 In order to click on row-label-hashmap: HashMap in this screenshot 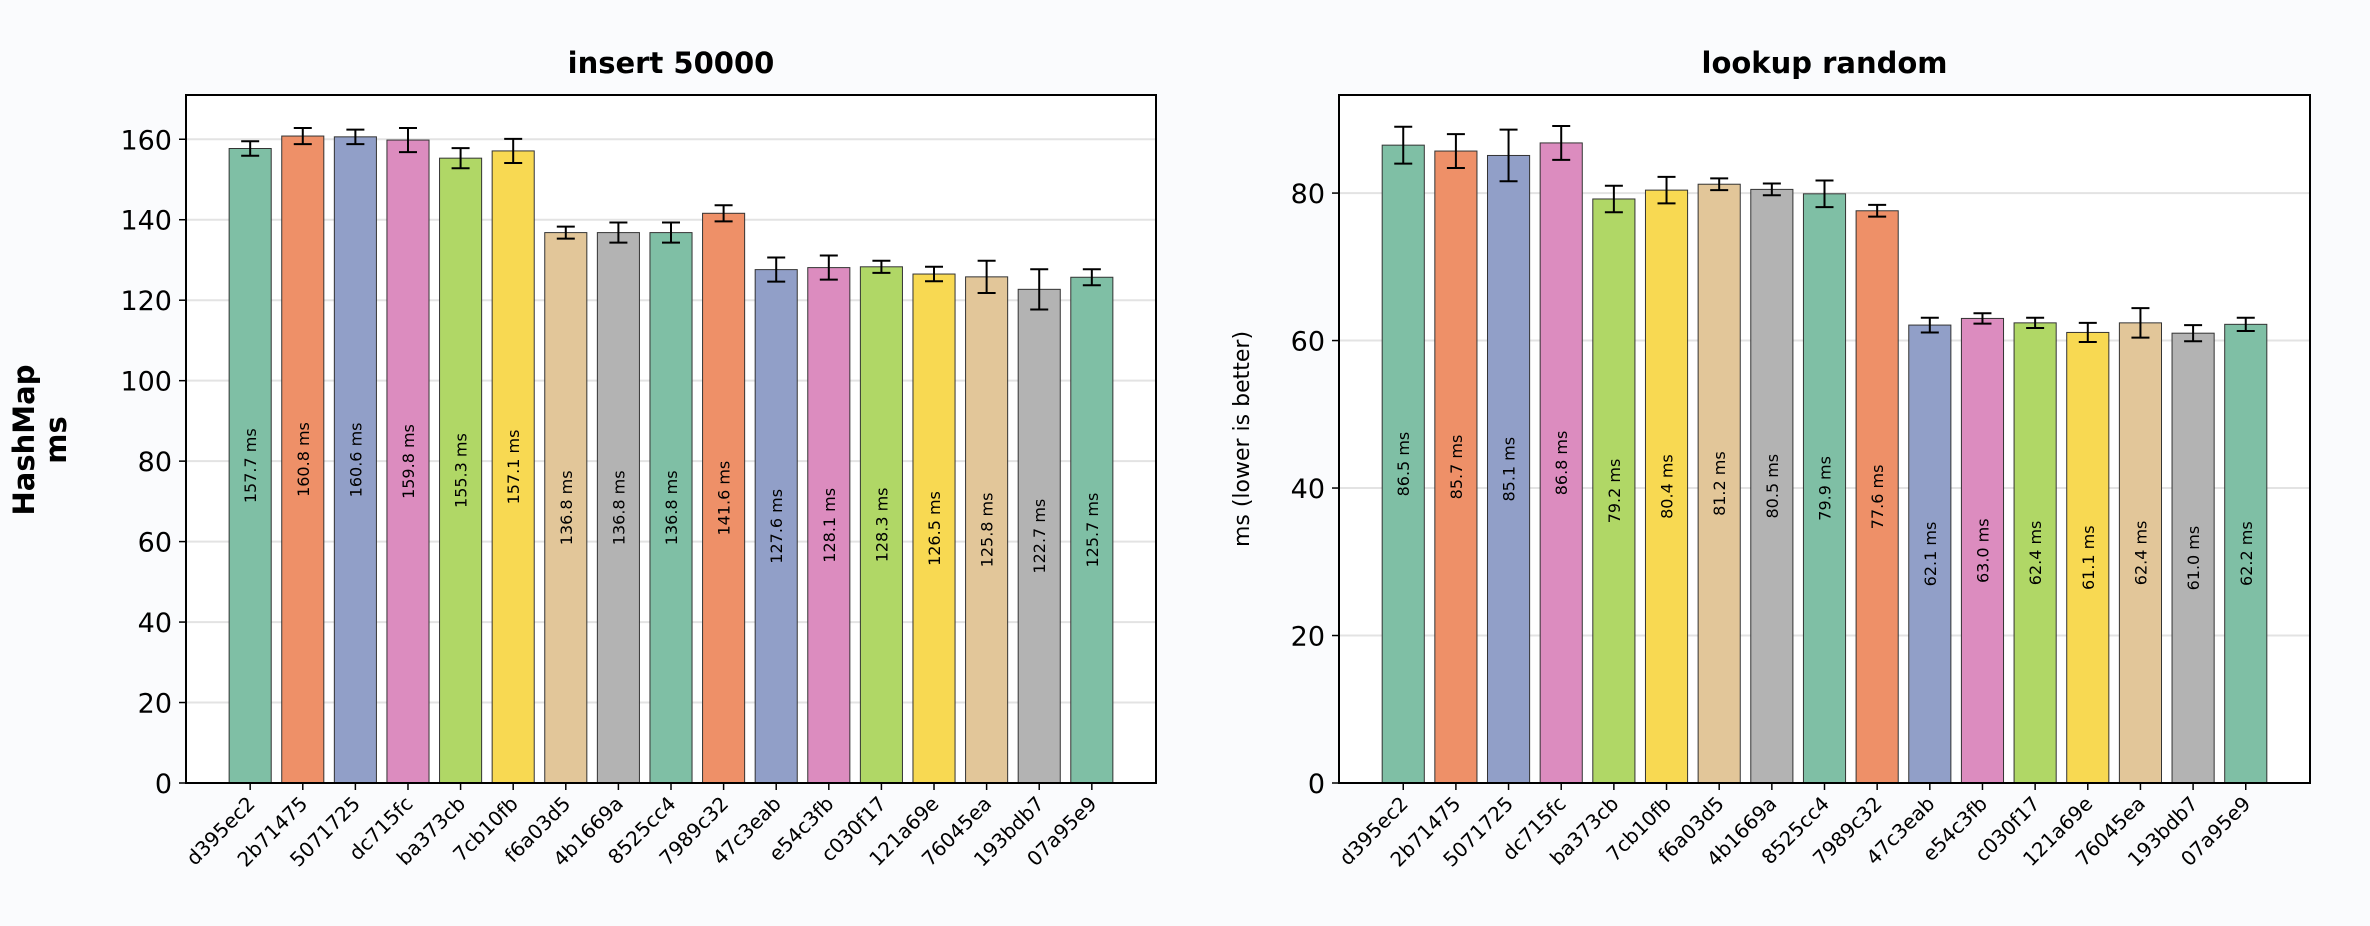, I will do `click(24, 440)`.